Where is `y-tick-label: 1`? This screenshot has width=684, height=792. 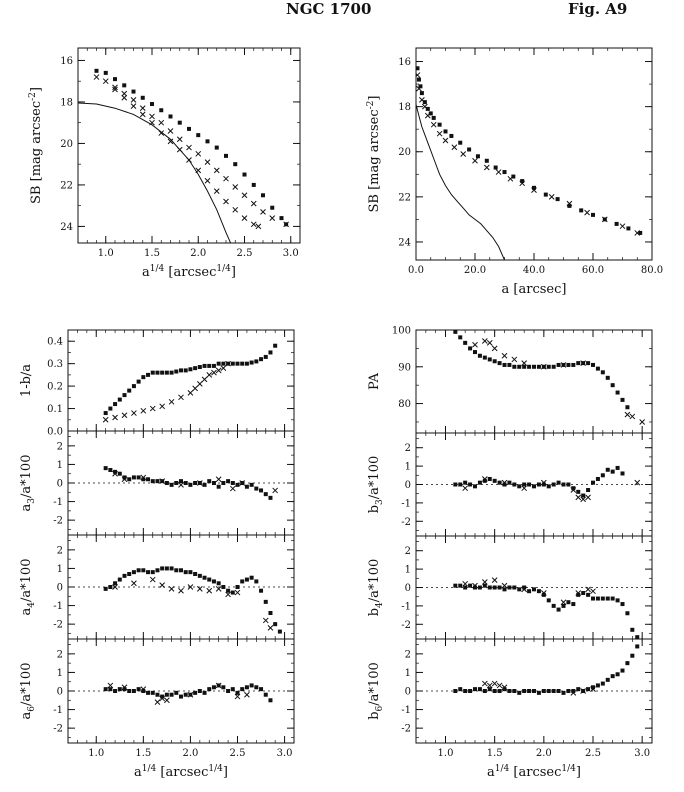
y-tick-label: 1 is located at coordinates (60, 673).